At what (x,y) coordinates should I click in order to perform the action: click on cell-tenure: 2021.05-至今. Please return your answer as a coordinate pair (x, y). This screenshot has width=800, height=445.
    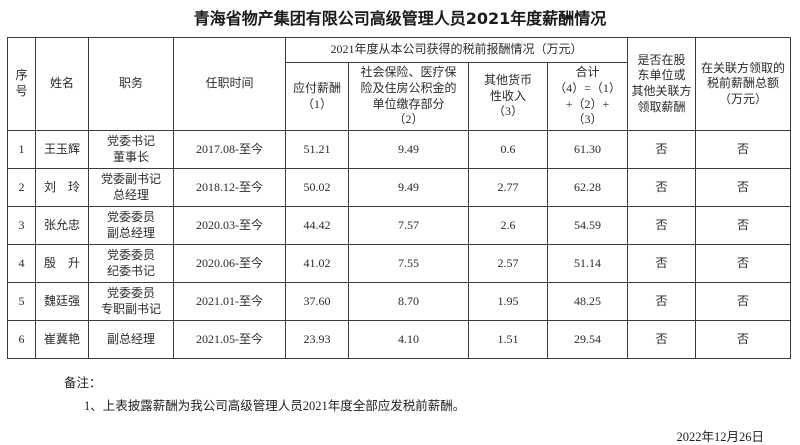
    Looking at the image, I should click on (229, 339).